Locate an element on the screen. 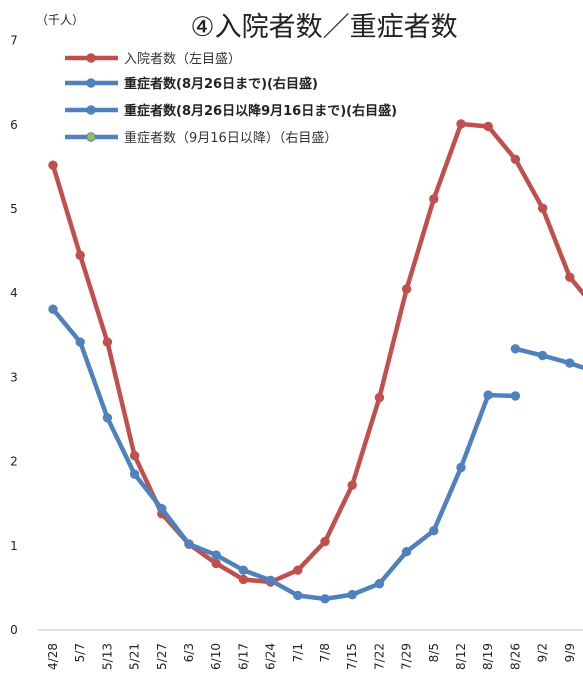  legend-item: 重症者数(8月26日以降9月16日まで)(右目盛) is located at coordinates (231, 111).